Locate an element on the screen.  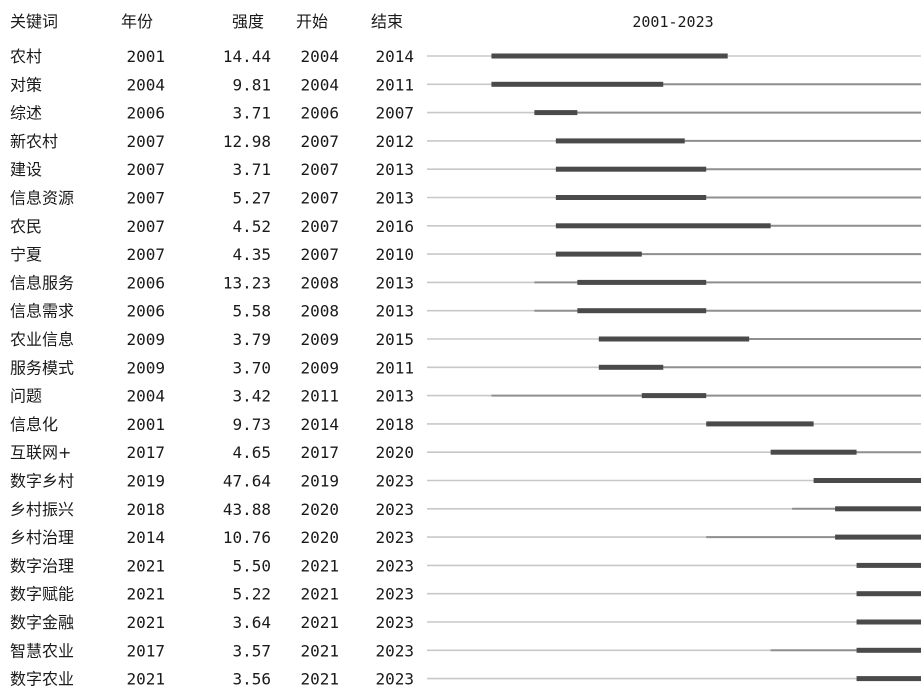
row-strength: 4.52 is located at coordinates (251, 226).